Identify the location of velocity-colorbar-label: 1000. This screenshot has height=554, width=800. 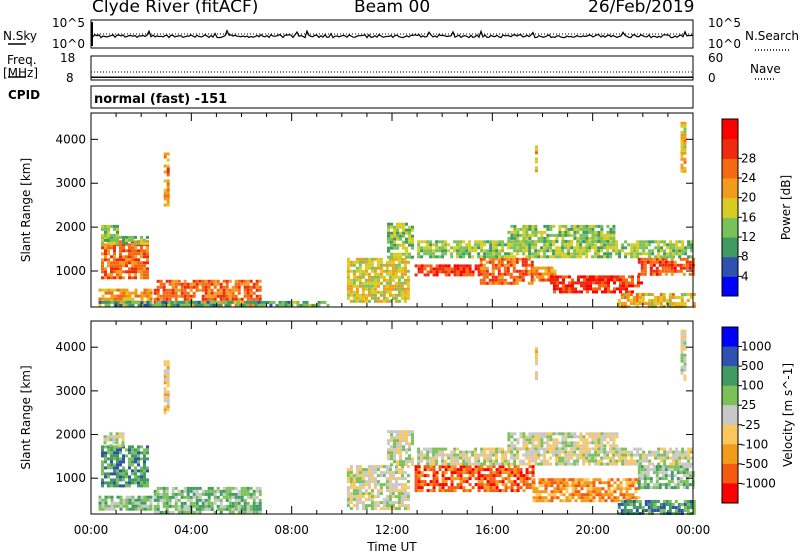
(756, 347).